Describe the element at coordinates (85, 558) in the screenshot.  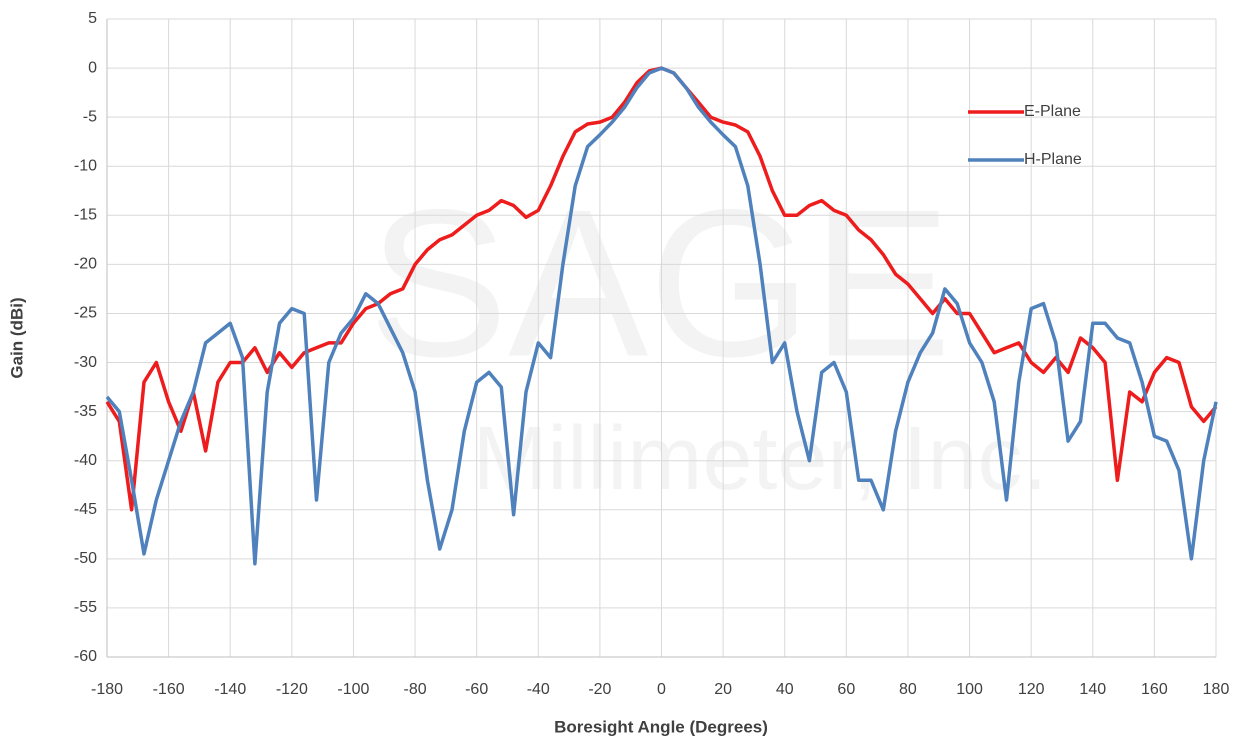
I see `y-tick-label: -50` at that location.